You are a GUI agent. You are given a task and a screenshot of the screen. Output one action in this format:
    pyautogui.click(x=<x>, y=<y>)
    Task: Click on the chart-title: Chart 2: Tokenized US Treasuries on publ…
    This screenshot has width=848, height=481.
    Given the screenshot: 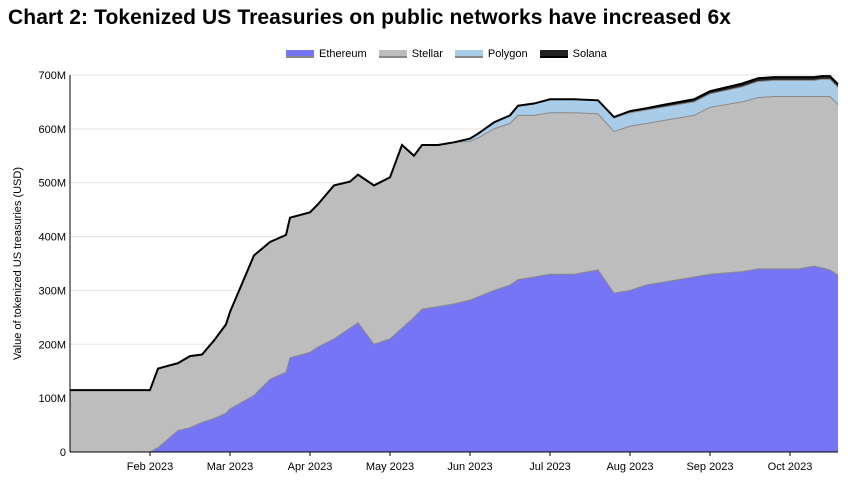 What is the action you would take?
    pyautogui.click(x=370, y=17)
    